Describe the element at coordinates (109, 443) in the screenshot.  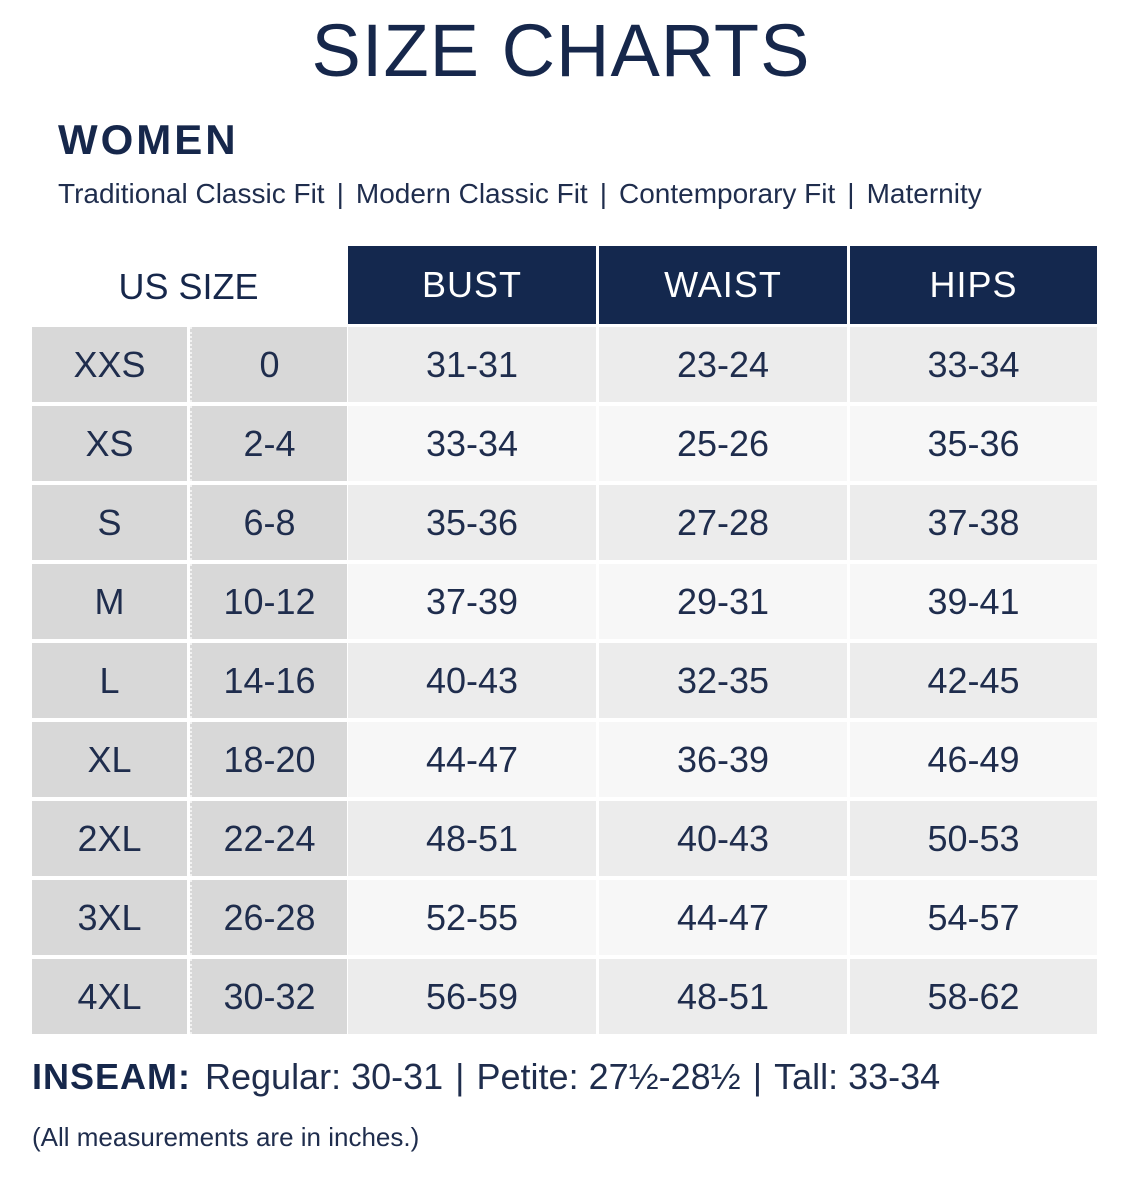
I see `size-label-cell: XS` at that location.